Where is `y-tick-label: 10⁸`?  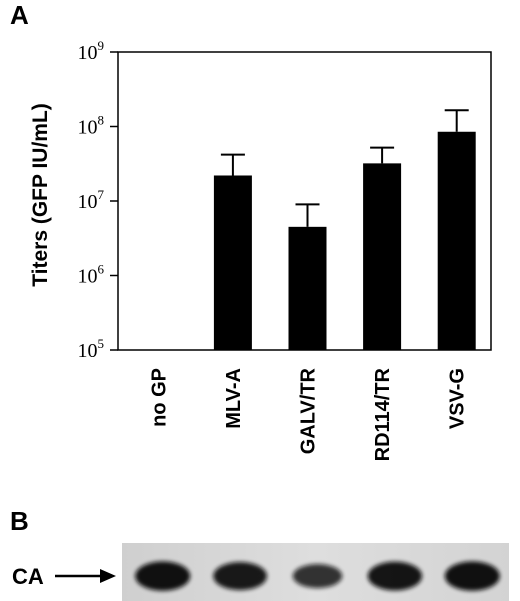
y-tick-label: 10⁸ is located at coordinates (91, 126).